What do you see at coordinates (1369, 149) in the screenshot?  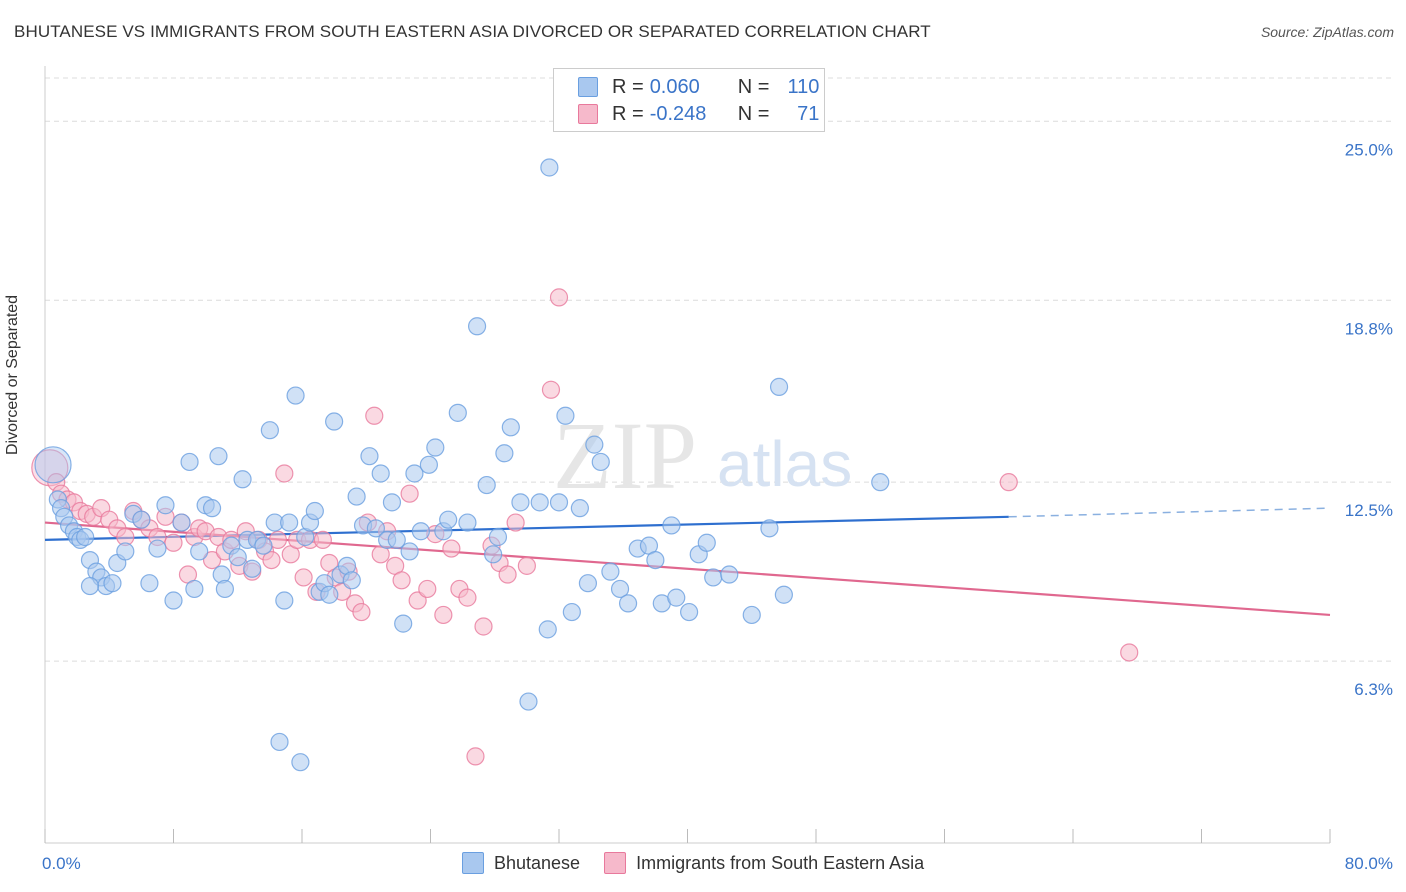 I see `y-tick-label: 25.0%` at bounding box center [1369, 149].